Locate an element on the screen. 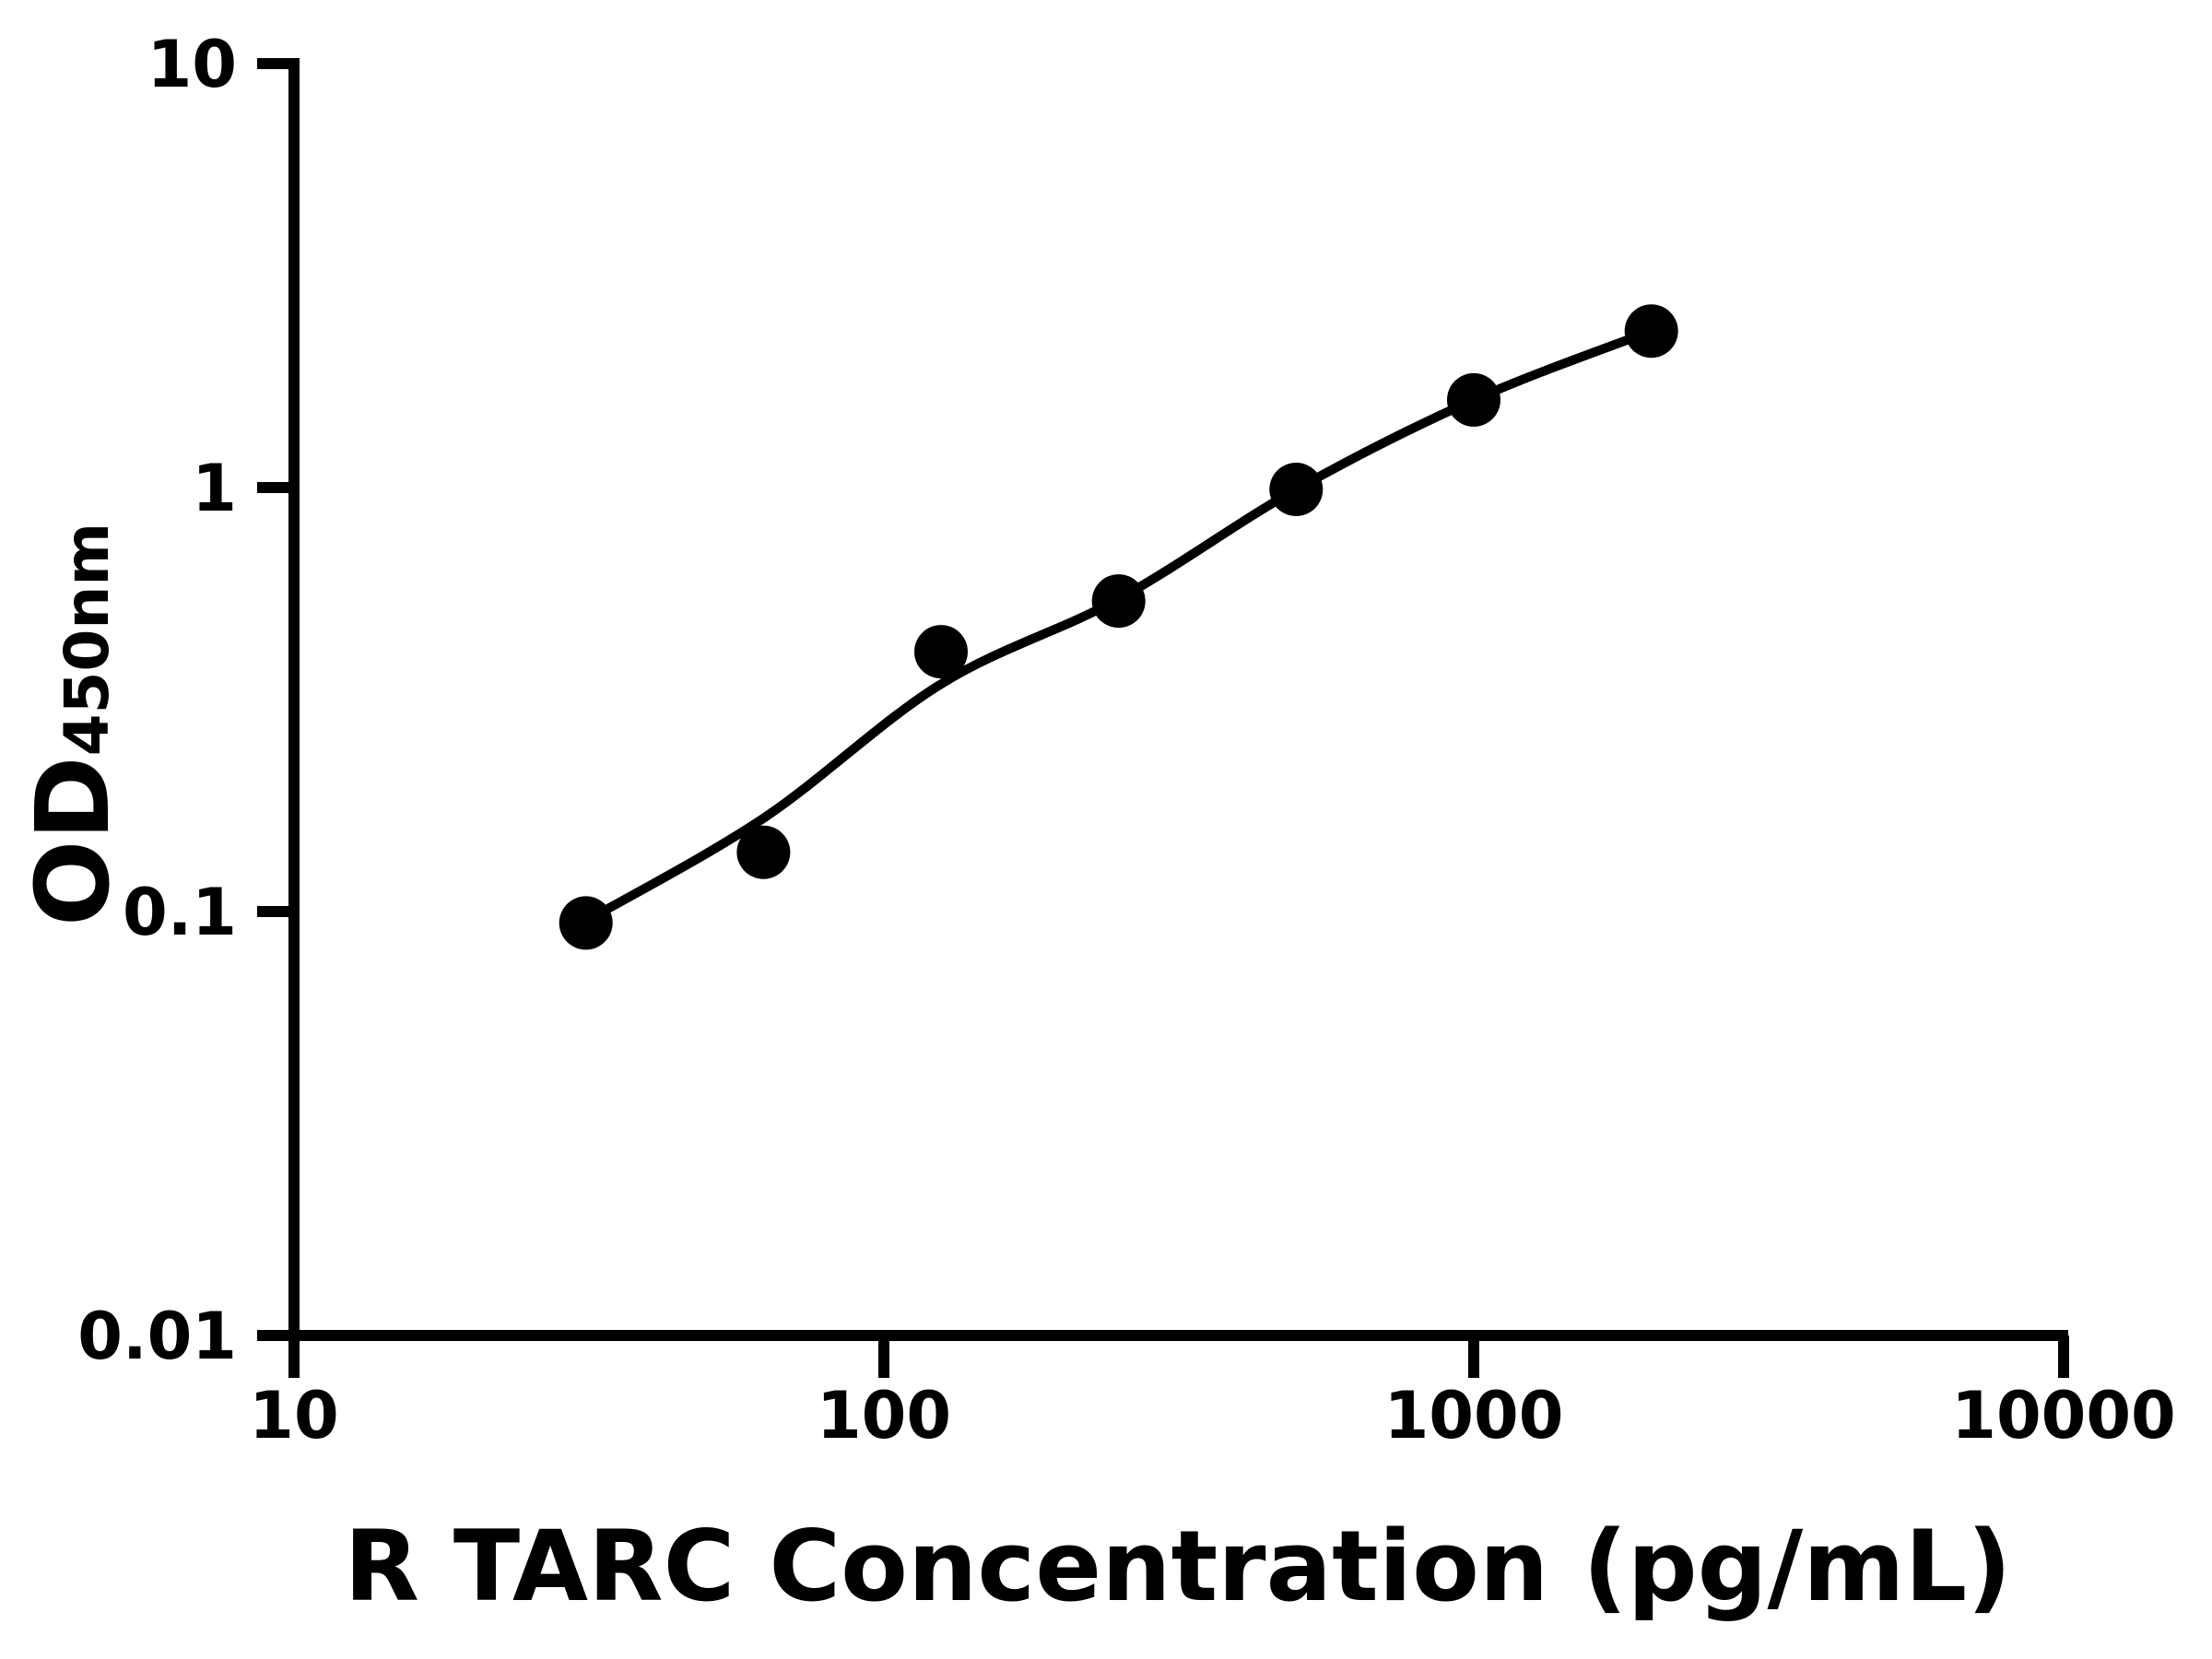  x-axis-title: R TARC Concentration (pg/mL) is located at coordinates (1177, 1566).